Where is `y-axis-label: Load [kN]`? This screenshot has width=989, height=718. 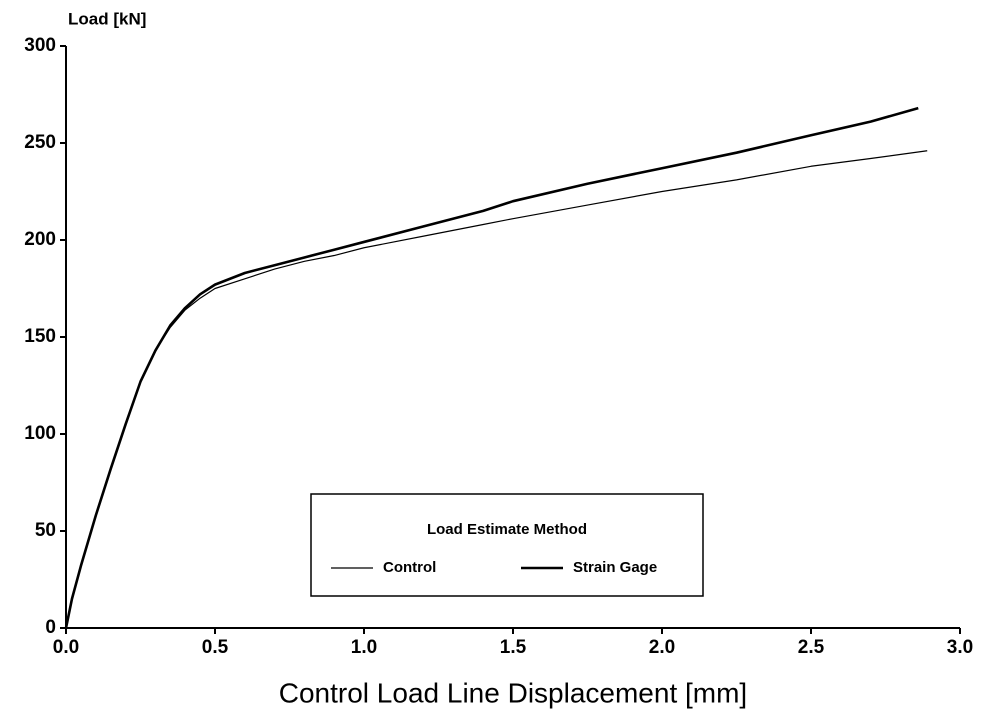 y-axis-label: Load [kN] is located at coordinates (107, 18).